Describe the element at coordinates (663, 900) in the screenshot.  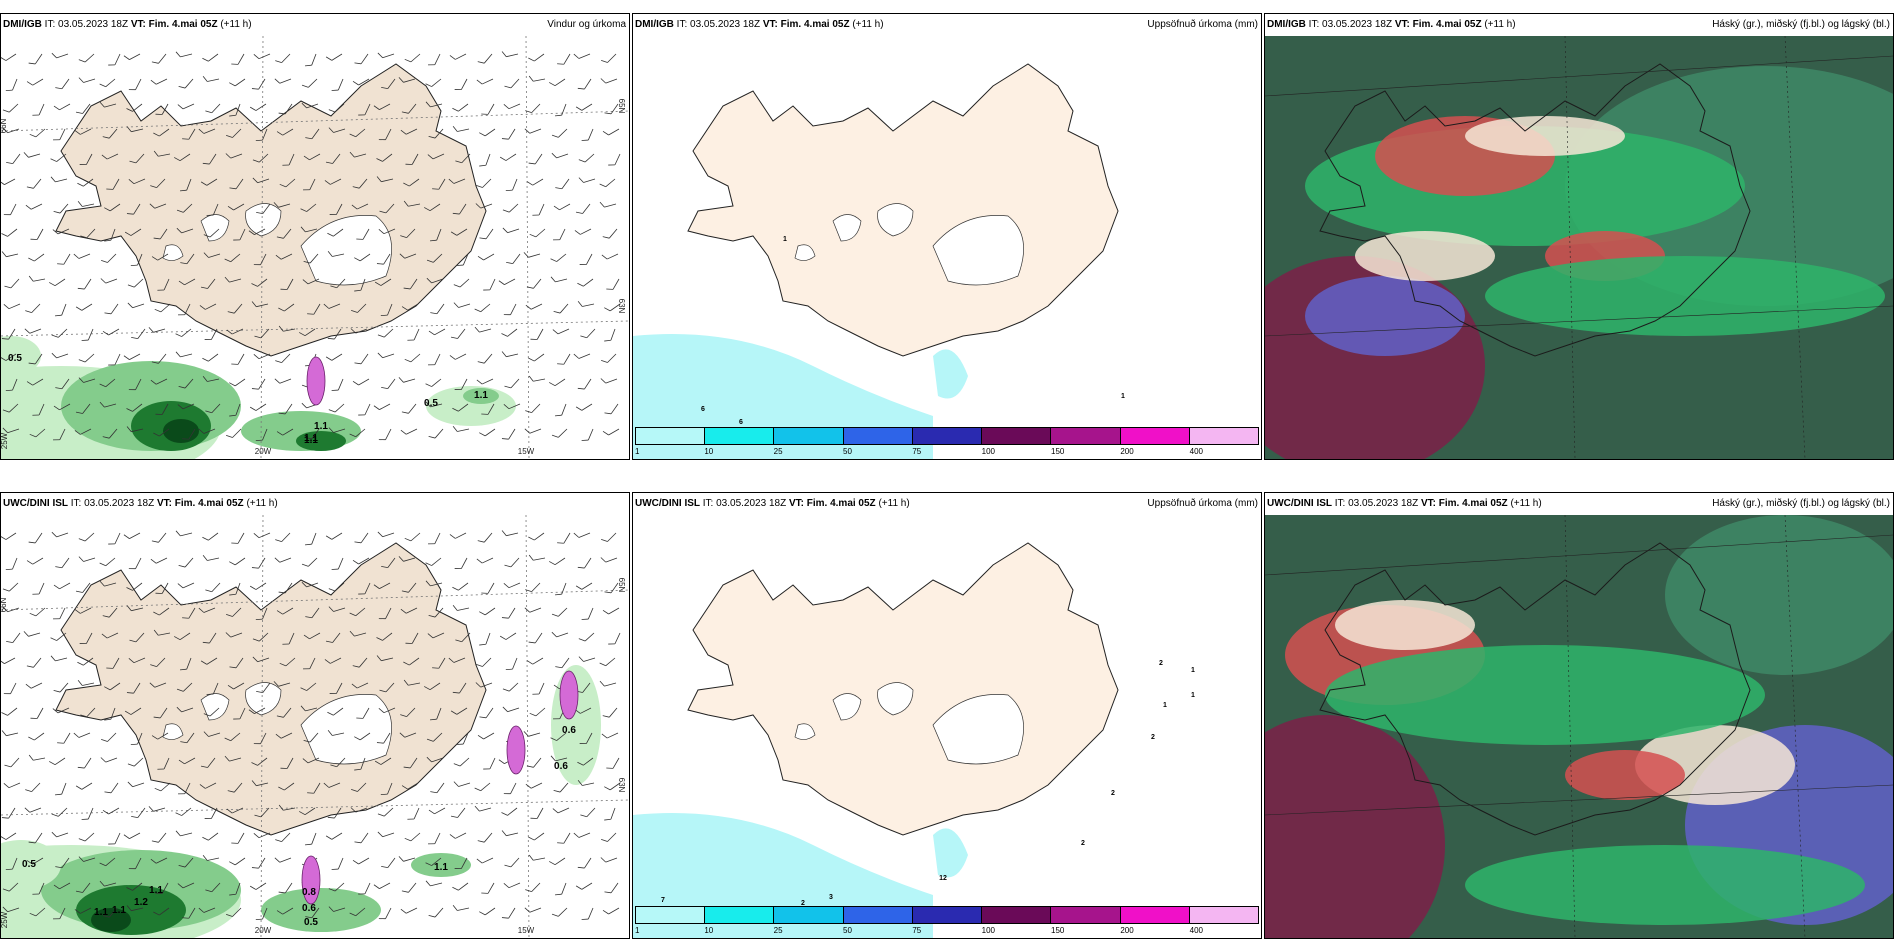
I see `precip-point-value: 7` at that location.